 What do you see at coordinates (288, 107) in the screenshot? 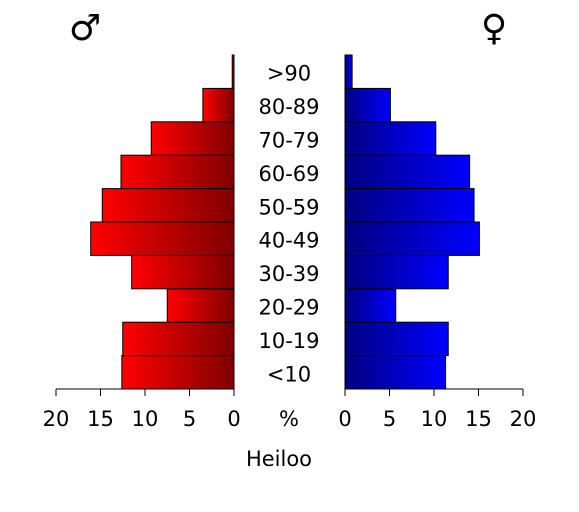
I see `category-label: 80-89` at bounding box center [288, 107].